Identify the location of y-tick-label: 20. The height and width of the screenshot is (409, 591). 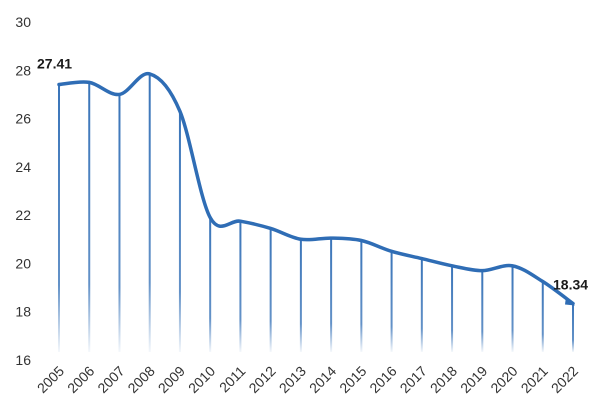
(23, 263).